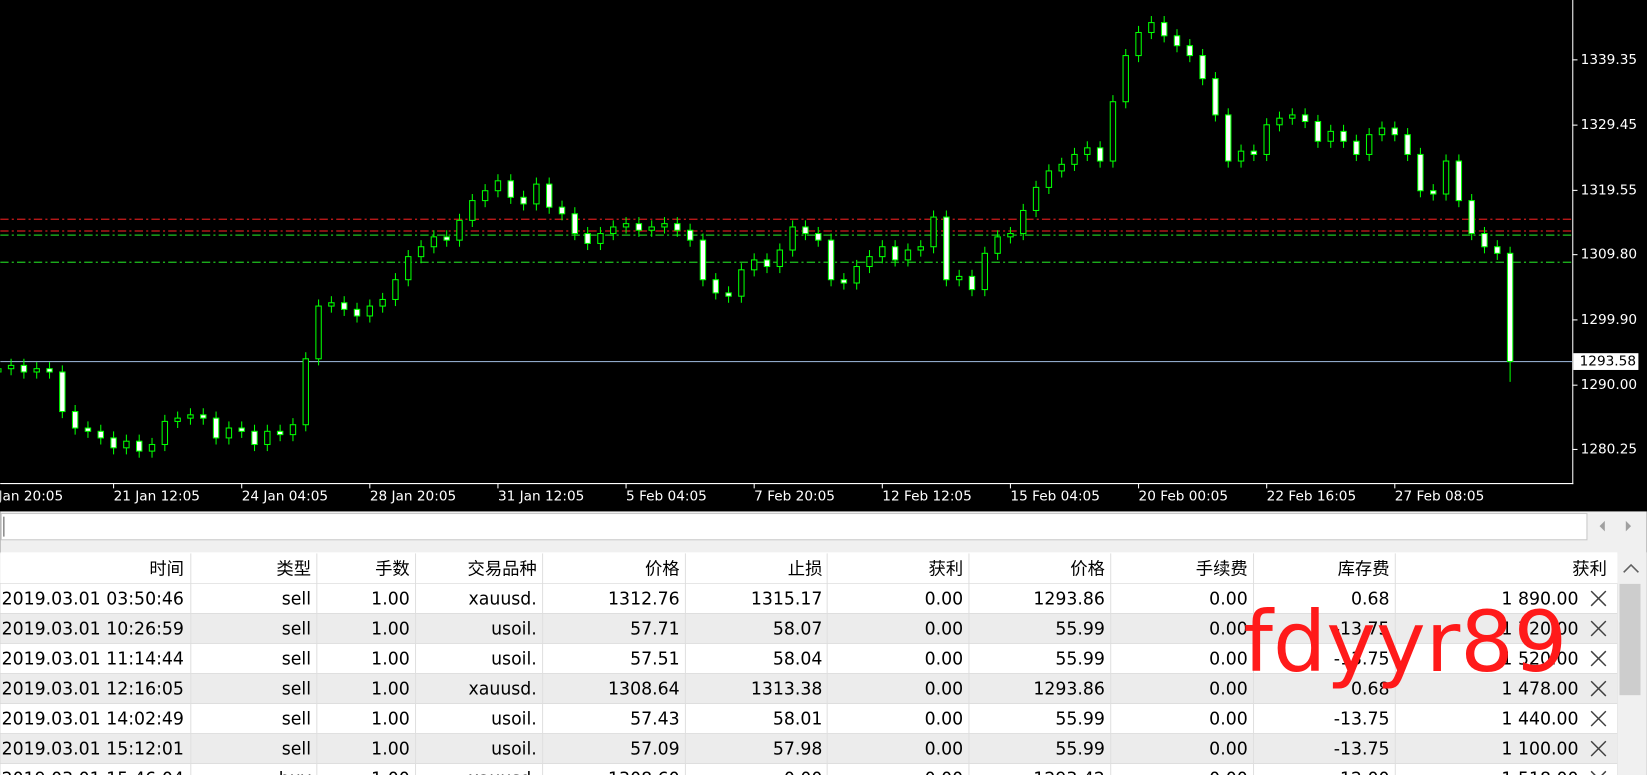  I want to click on table-cell: 1308.64, so click(644, 690).